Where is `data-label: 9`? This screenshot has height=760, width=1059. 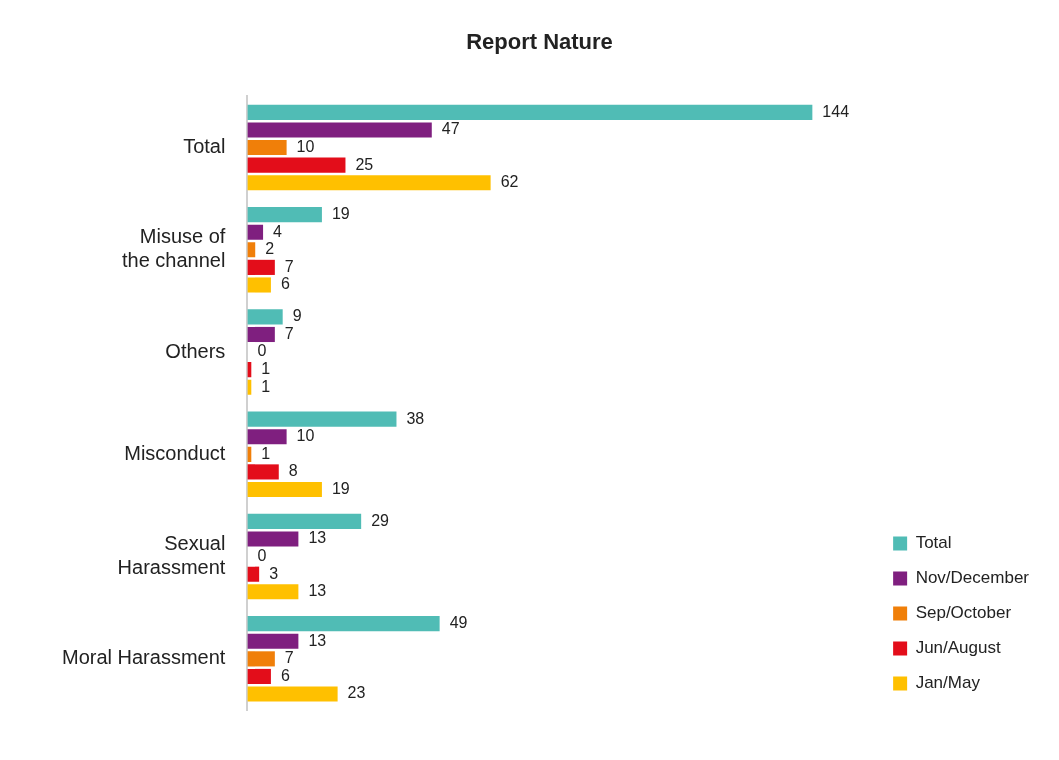 data-label: 9 is located at coordinates (297, 316).